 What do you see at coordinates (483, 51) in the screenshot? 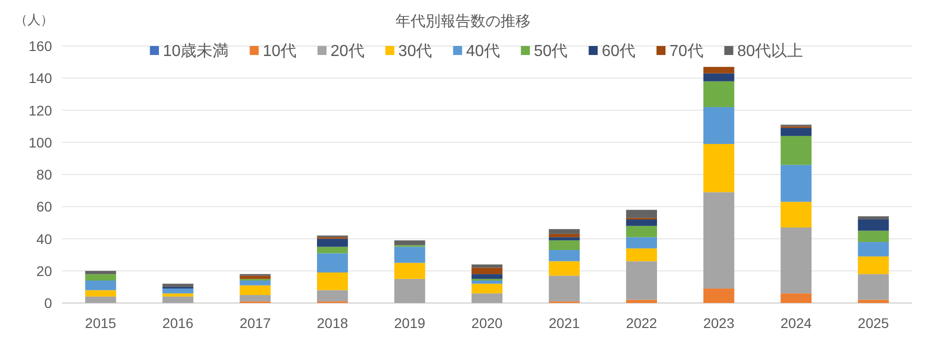
I see `legend-label: 40代` at bounding box center [483, 51].